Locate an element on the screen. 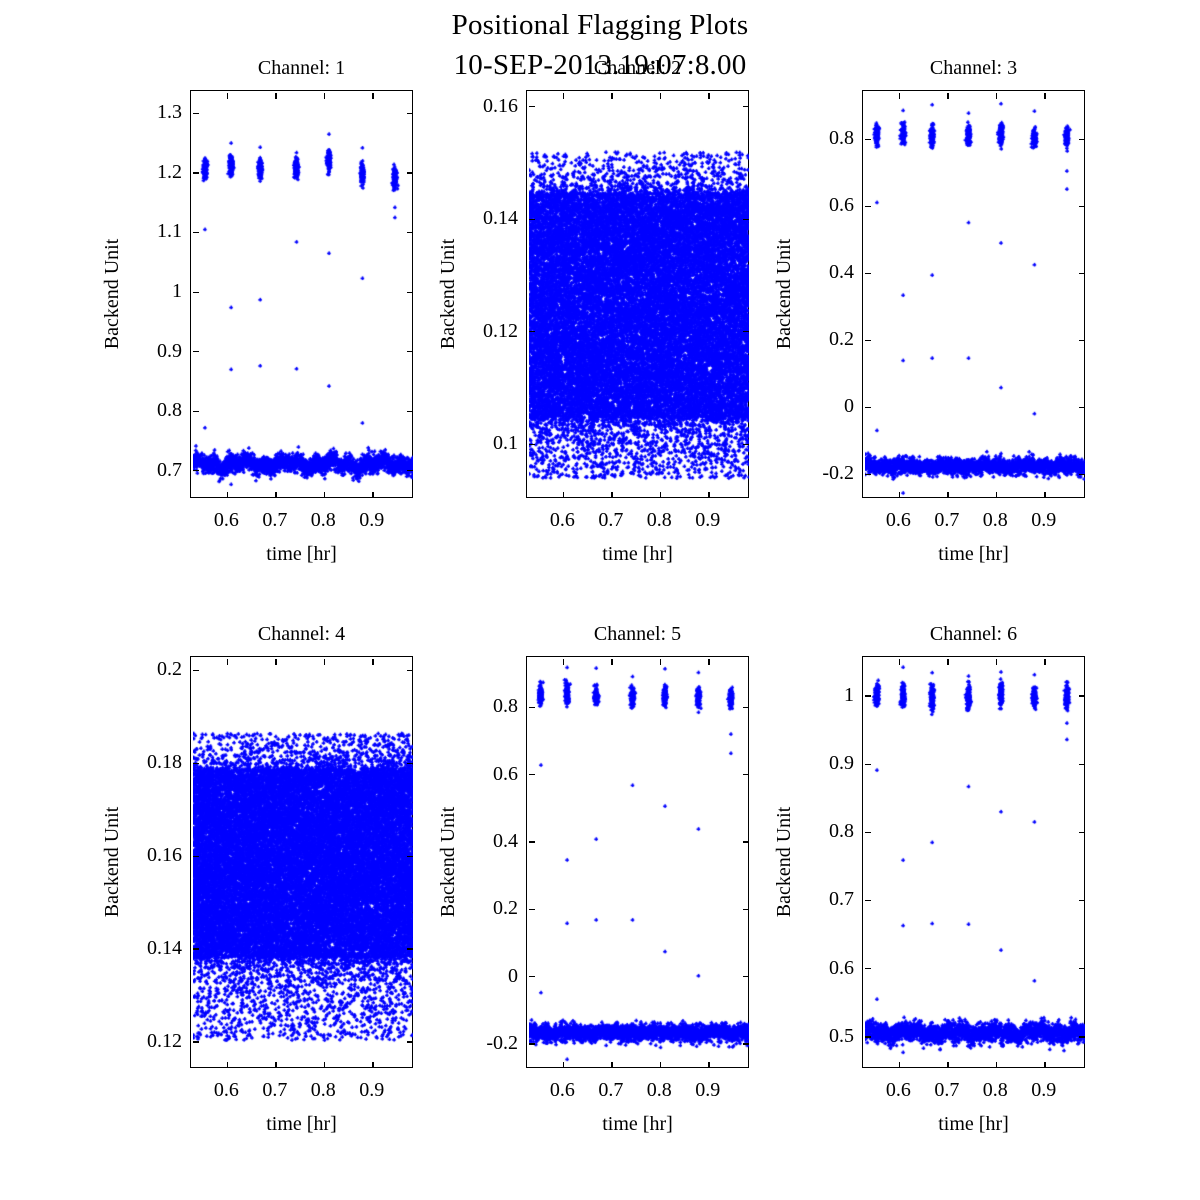 Image resolution: width=1200 pixels, height=1200 pixels. y-tick-label: 1.3 is located at coordinates (169, 112).